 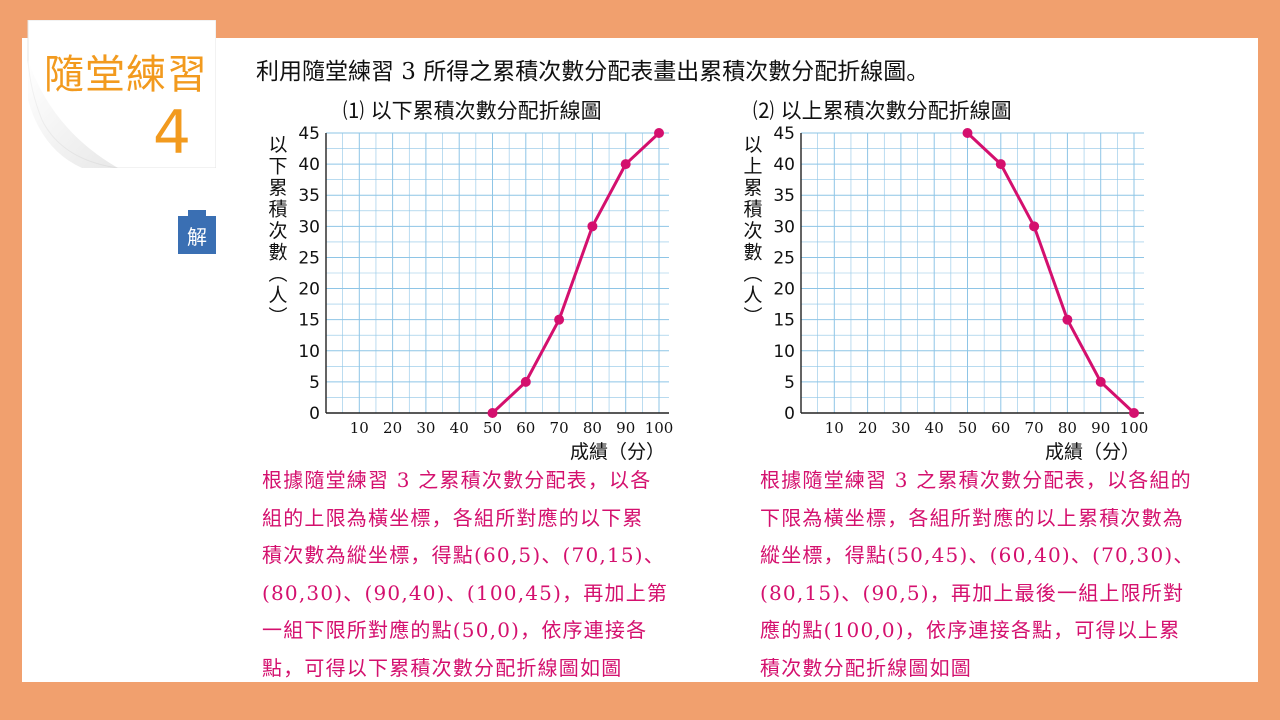 What do you see at coordinates (457, 480) in the screenshot?
I see `explanation-line: 根據隨堂練習 3 之累積次數分配表，以各` at bounding box center [457, 480].